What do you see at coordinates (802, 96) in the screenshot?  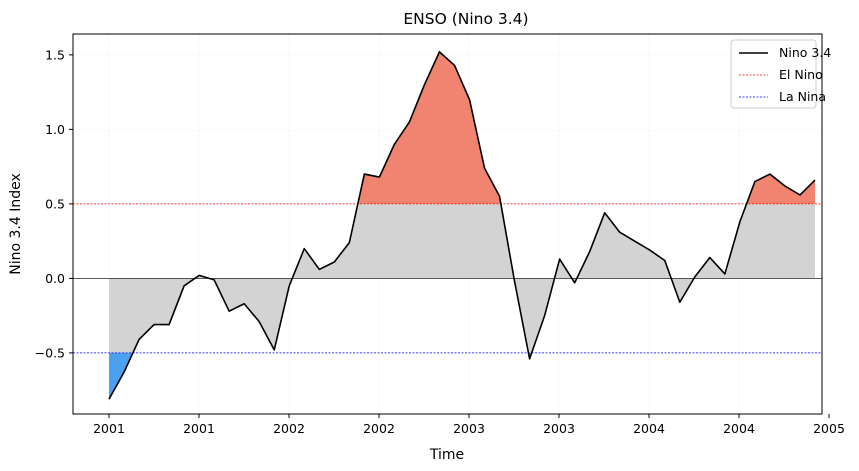 I see `legend-label-la-nina: La Nina` at bounding box center [802, 96].